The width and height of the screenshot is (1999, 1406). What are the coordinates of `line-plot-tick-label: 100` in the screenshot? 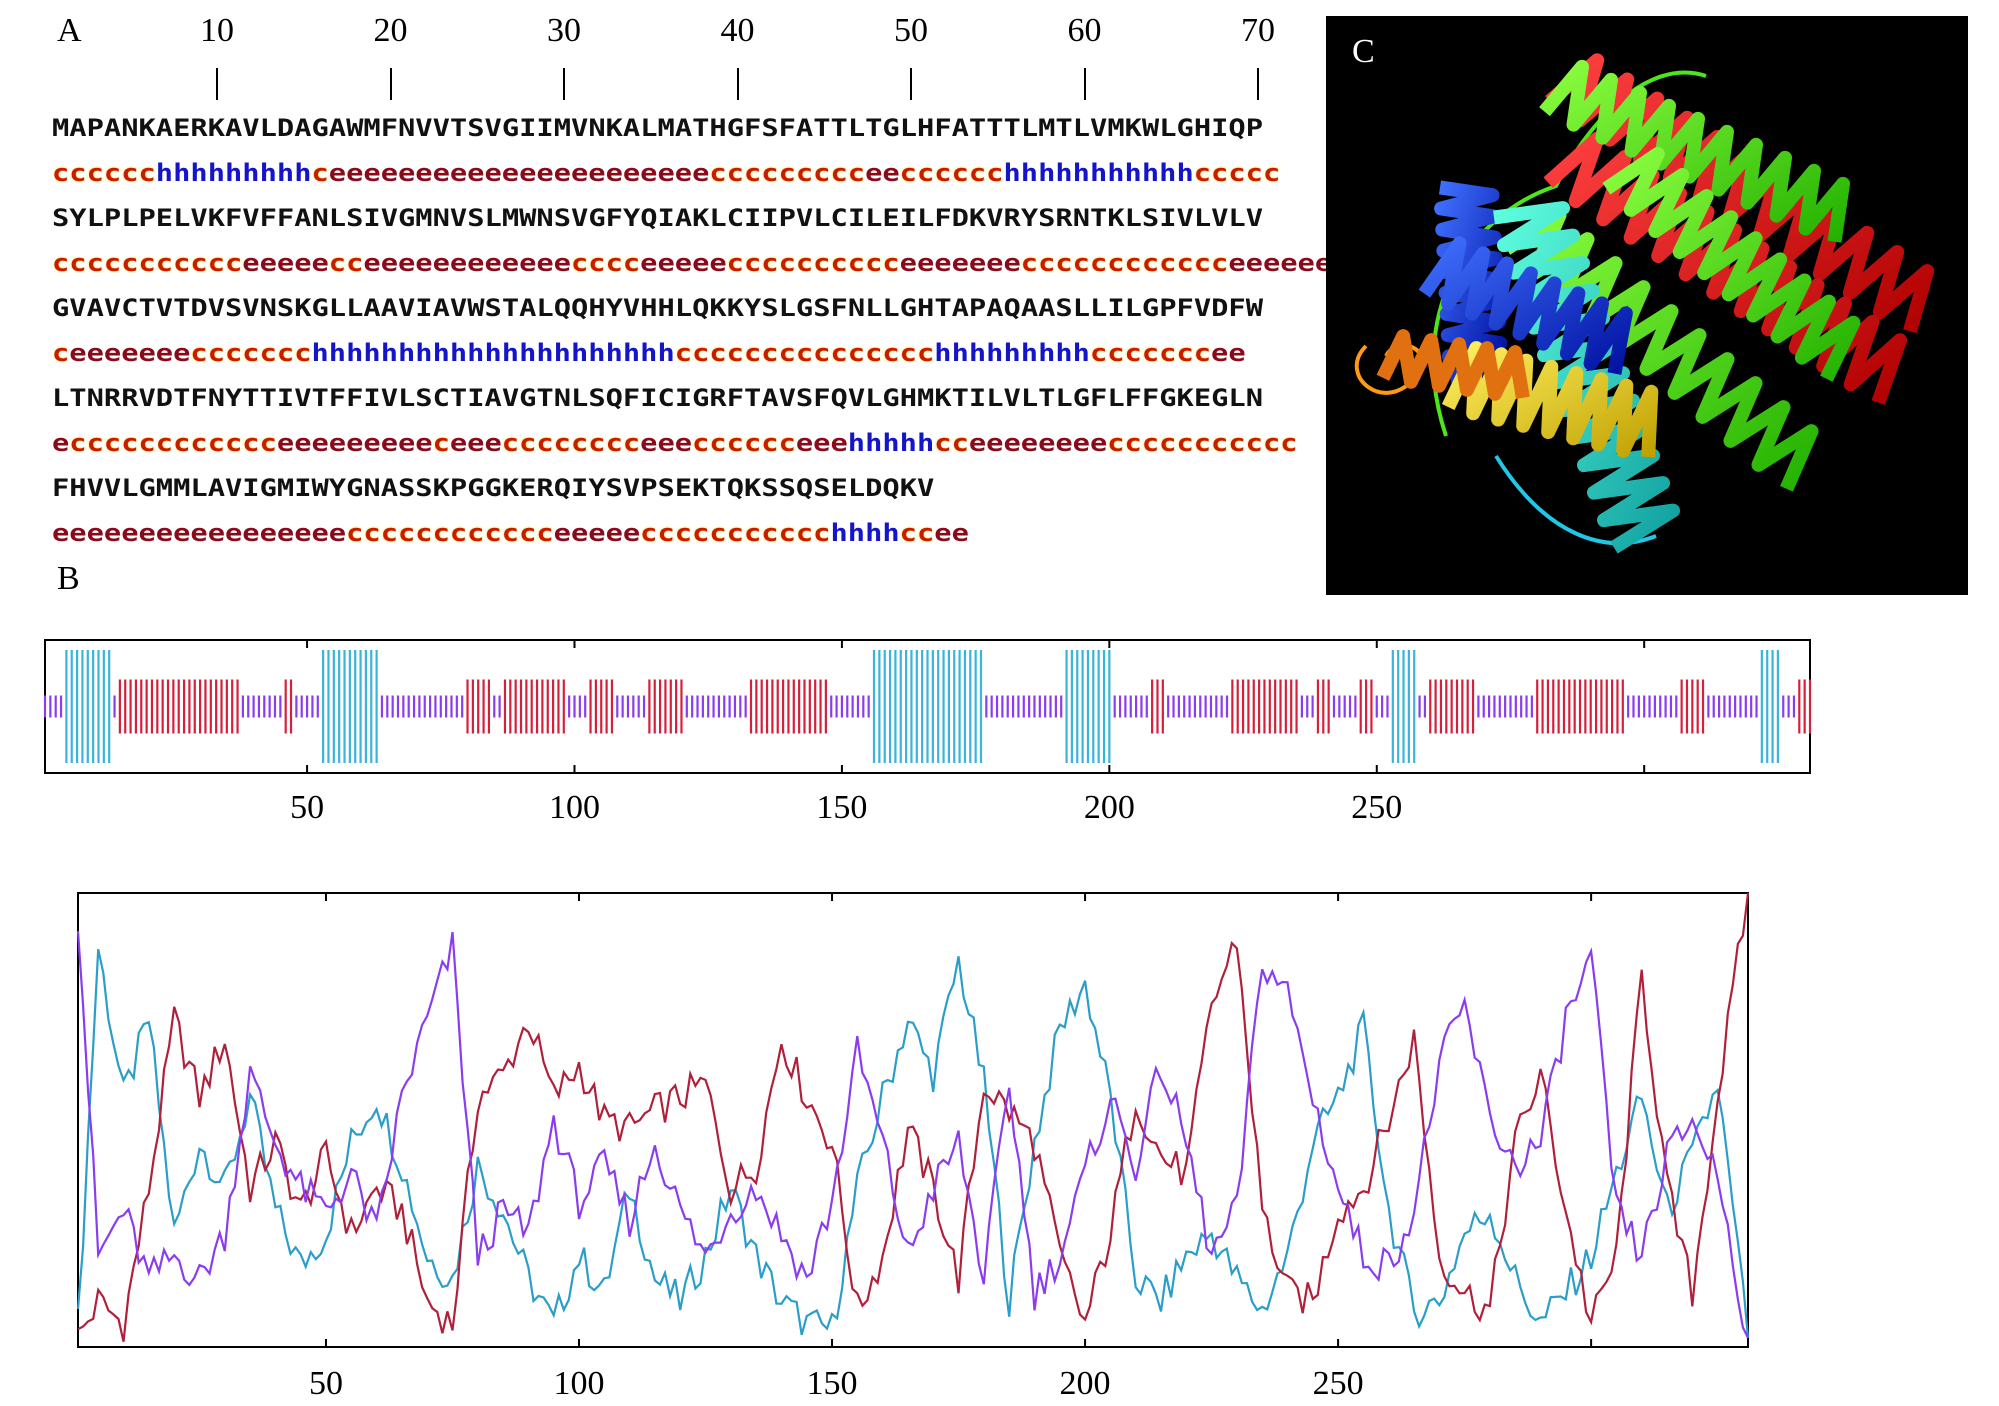 It's located at (579, 1383).